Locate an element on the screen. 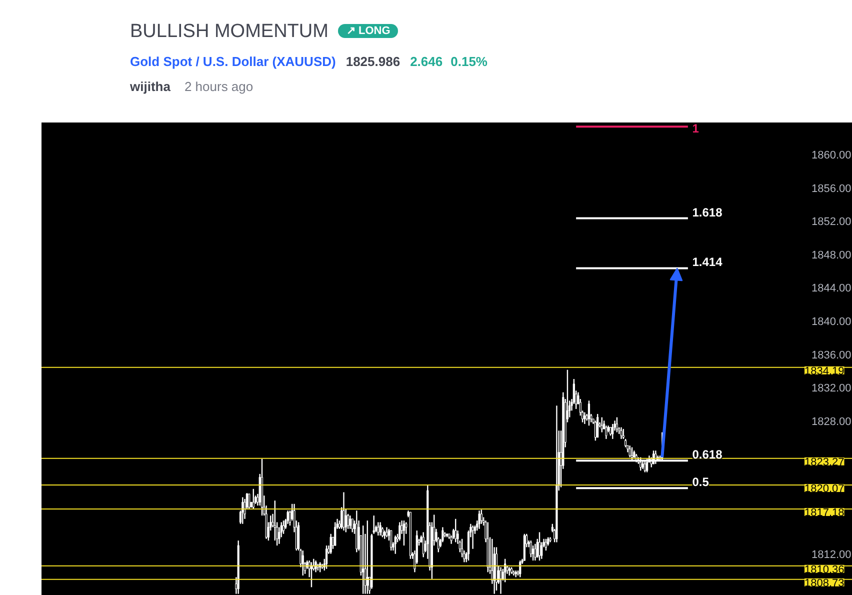 Image resolution: width=852 pixels, height=595 pixels. ref-line-label: 1817.18 is located at coordinates (824, 513).